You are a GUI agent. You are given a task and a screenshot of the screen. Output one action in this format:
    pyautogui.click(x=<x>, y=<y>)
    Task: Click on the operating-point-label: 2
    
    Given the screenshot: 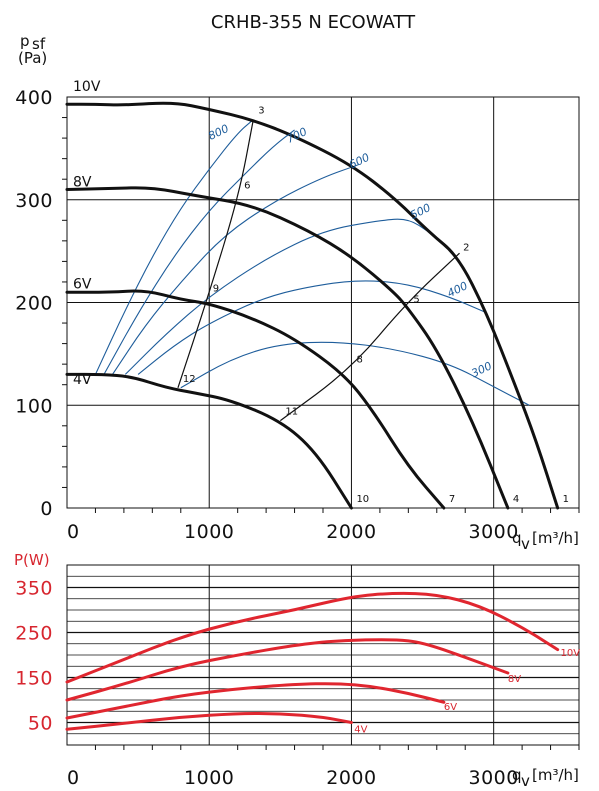 What is the action you would take?
    pyautogui.click(x=466, y=247)
    